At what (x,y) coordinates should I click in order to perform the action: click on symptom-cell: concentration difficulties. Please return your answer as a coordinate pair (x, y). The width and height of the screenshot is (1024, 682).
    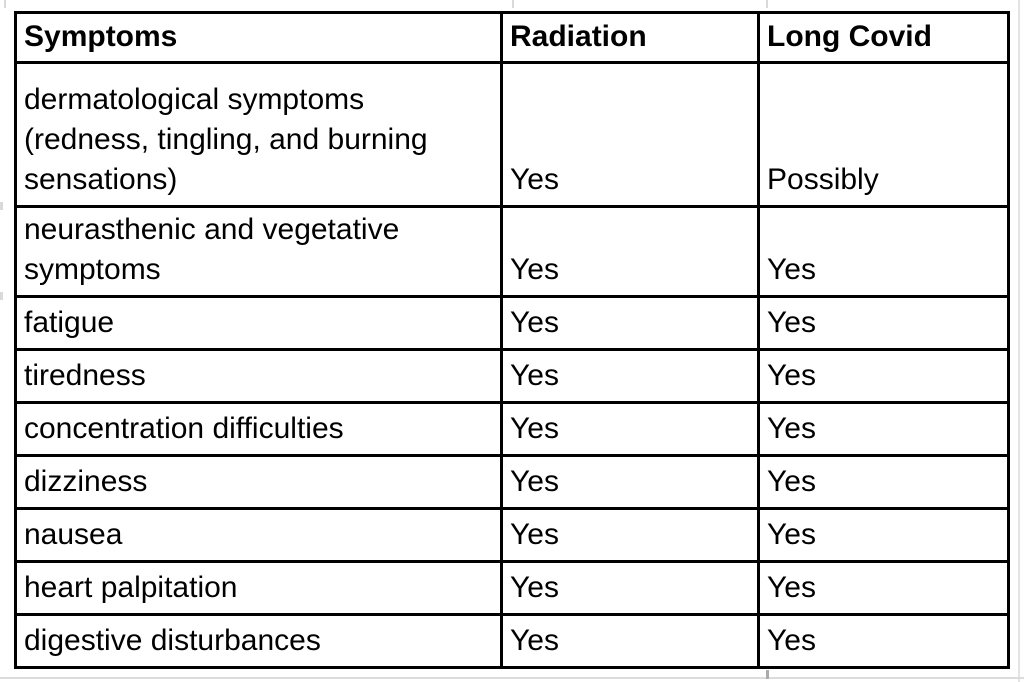
    Looking at the image, I should click on (258, 429).